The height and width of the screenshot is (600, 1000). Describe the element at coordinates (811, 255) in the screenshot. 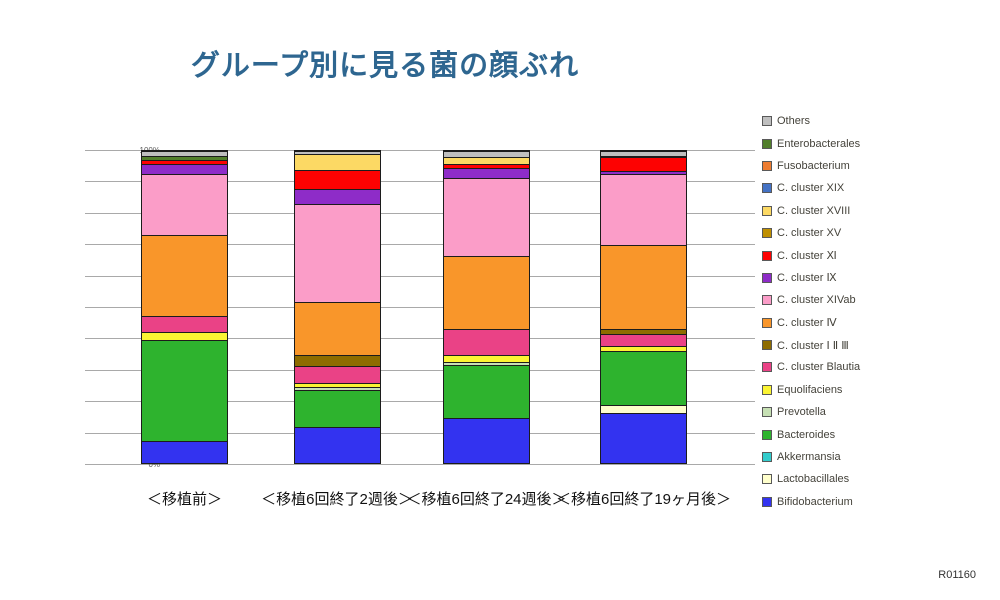

I see `legend-item: C. cluster Ⅺ` at that location.